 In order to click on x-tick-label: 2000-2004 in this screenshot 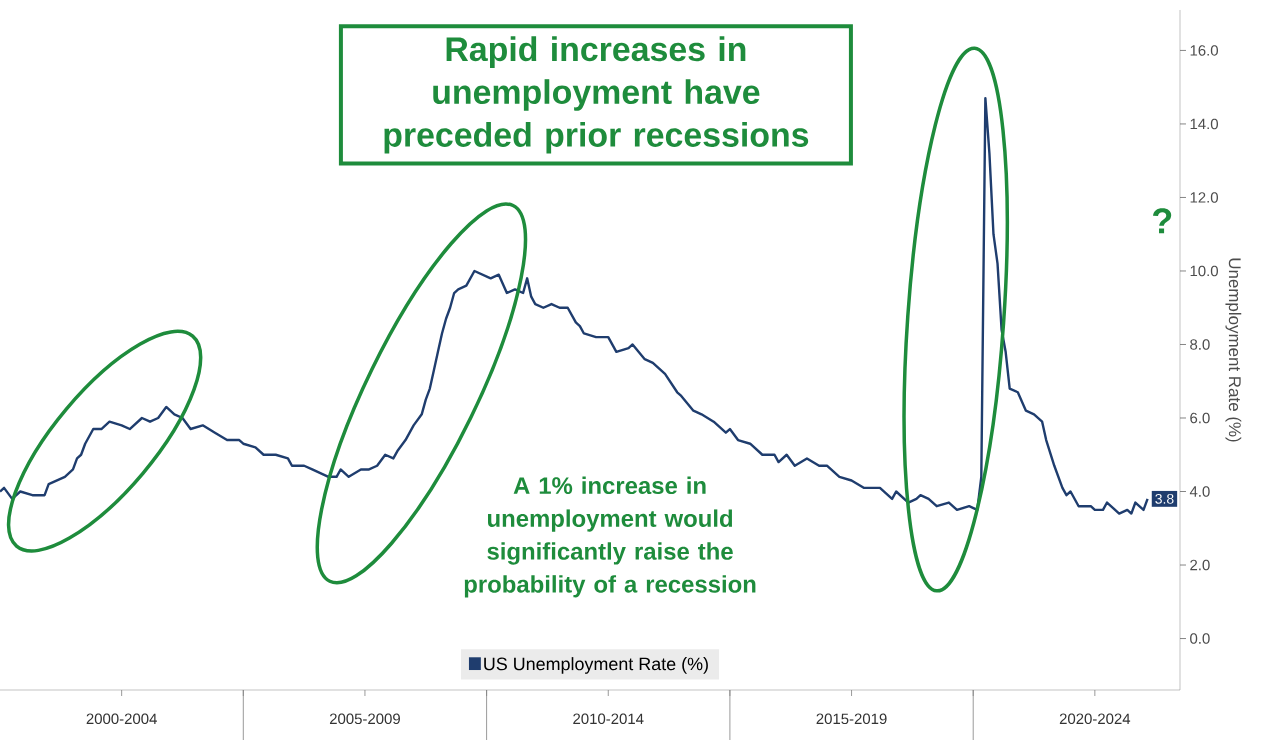, I will do `click(121, 719)`.